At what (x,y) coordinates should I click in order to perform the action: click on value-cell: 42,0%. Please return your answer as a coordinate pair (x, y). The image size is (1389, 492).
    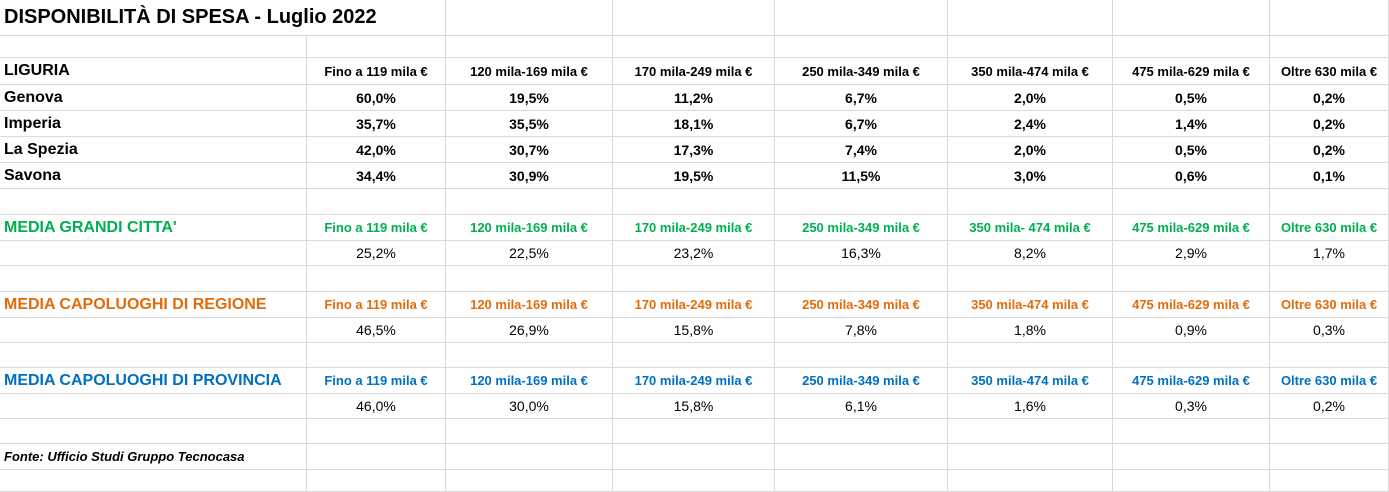
    Looking at the image, I should click on (376, 150).